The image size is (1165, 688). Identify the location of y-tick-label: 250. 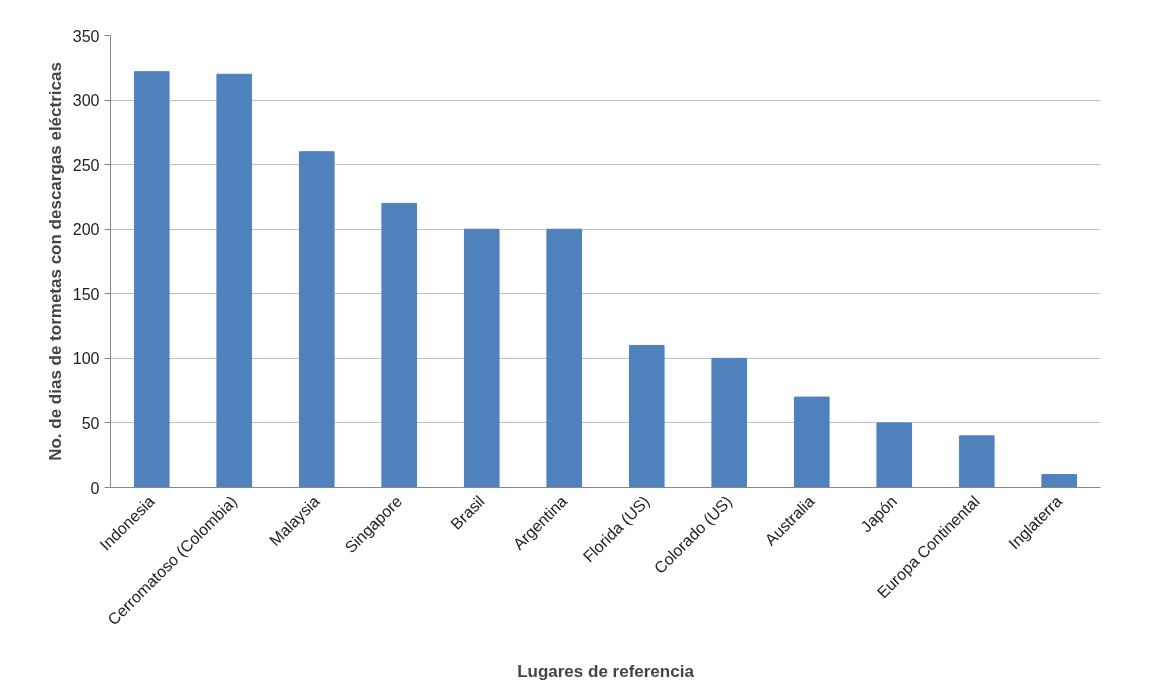
(86, 165).